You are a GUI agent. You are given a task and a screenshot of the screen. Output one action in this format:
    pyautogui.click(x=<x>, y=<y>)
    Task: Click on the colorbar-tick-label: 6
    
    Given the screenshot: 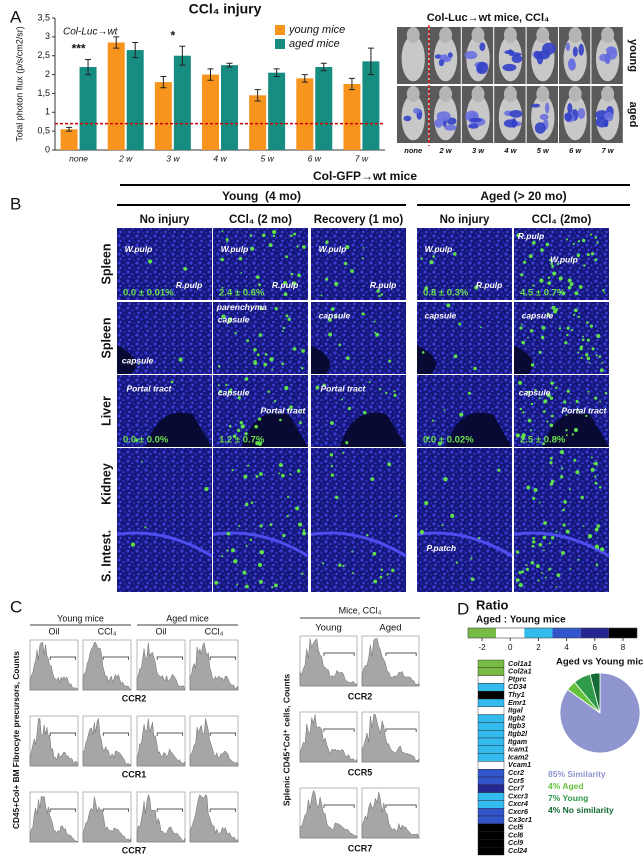 What is the action you would take?
    pyautogui.click(x=595, y=647)
    